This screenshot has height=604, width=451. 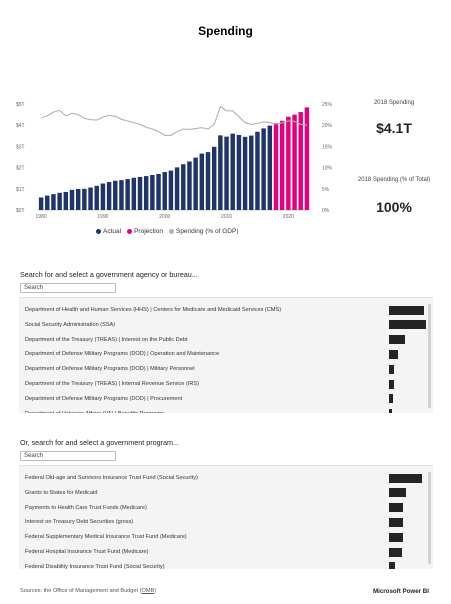 I want to click on bar-actual-1990, so click(x=103, y=196).